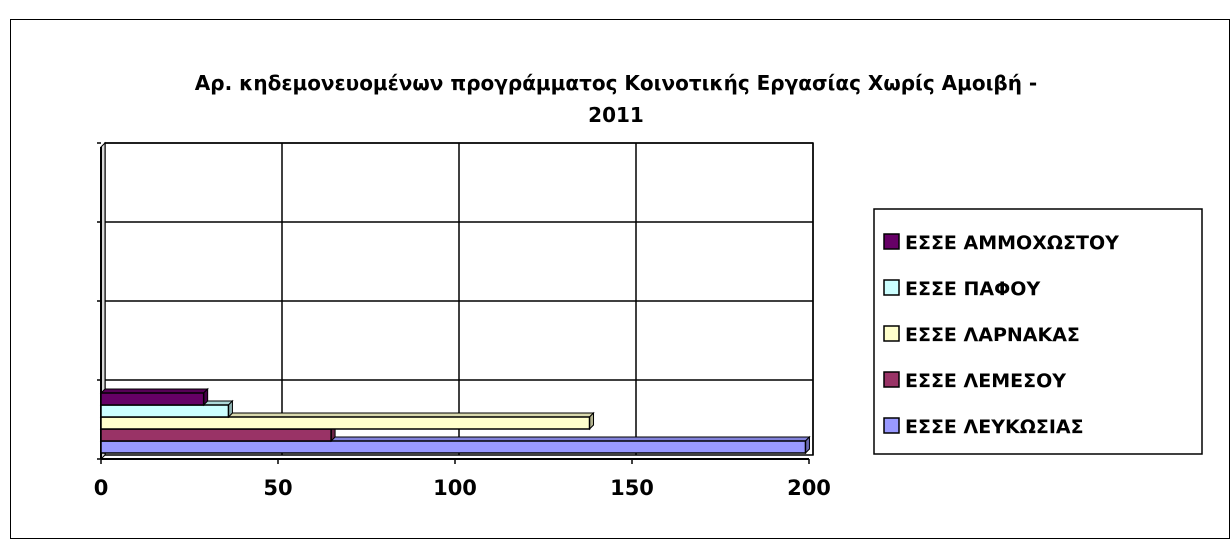  I want to click on x-tick-label: 150, so click(632, 488).